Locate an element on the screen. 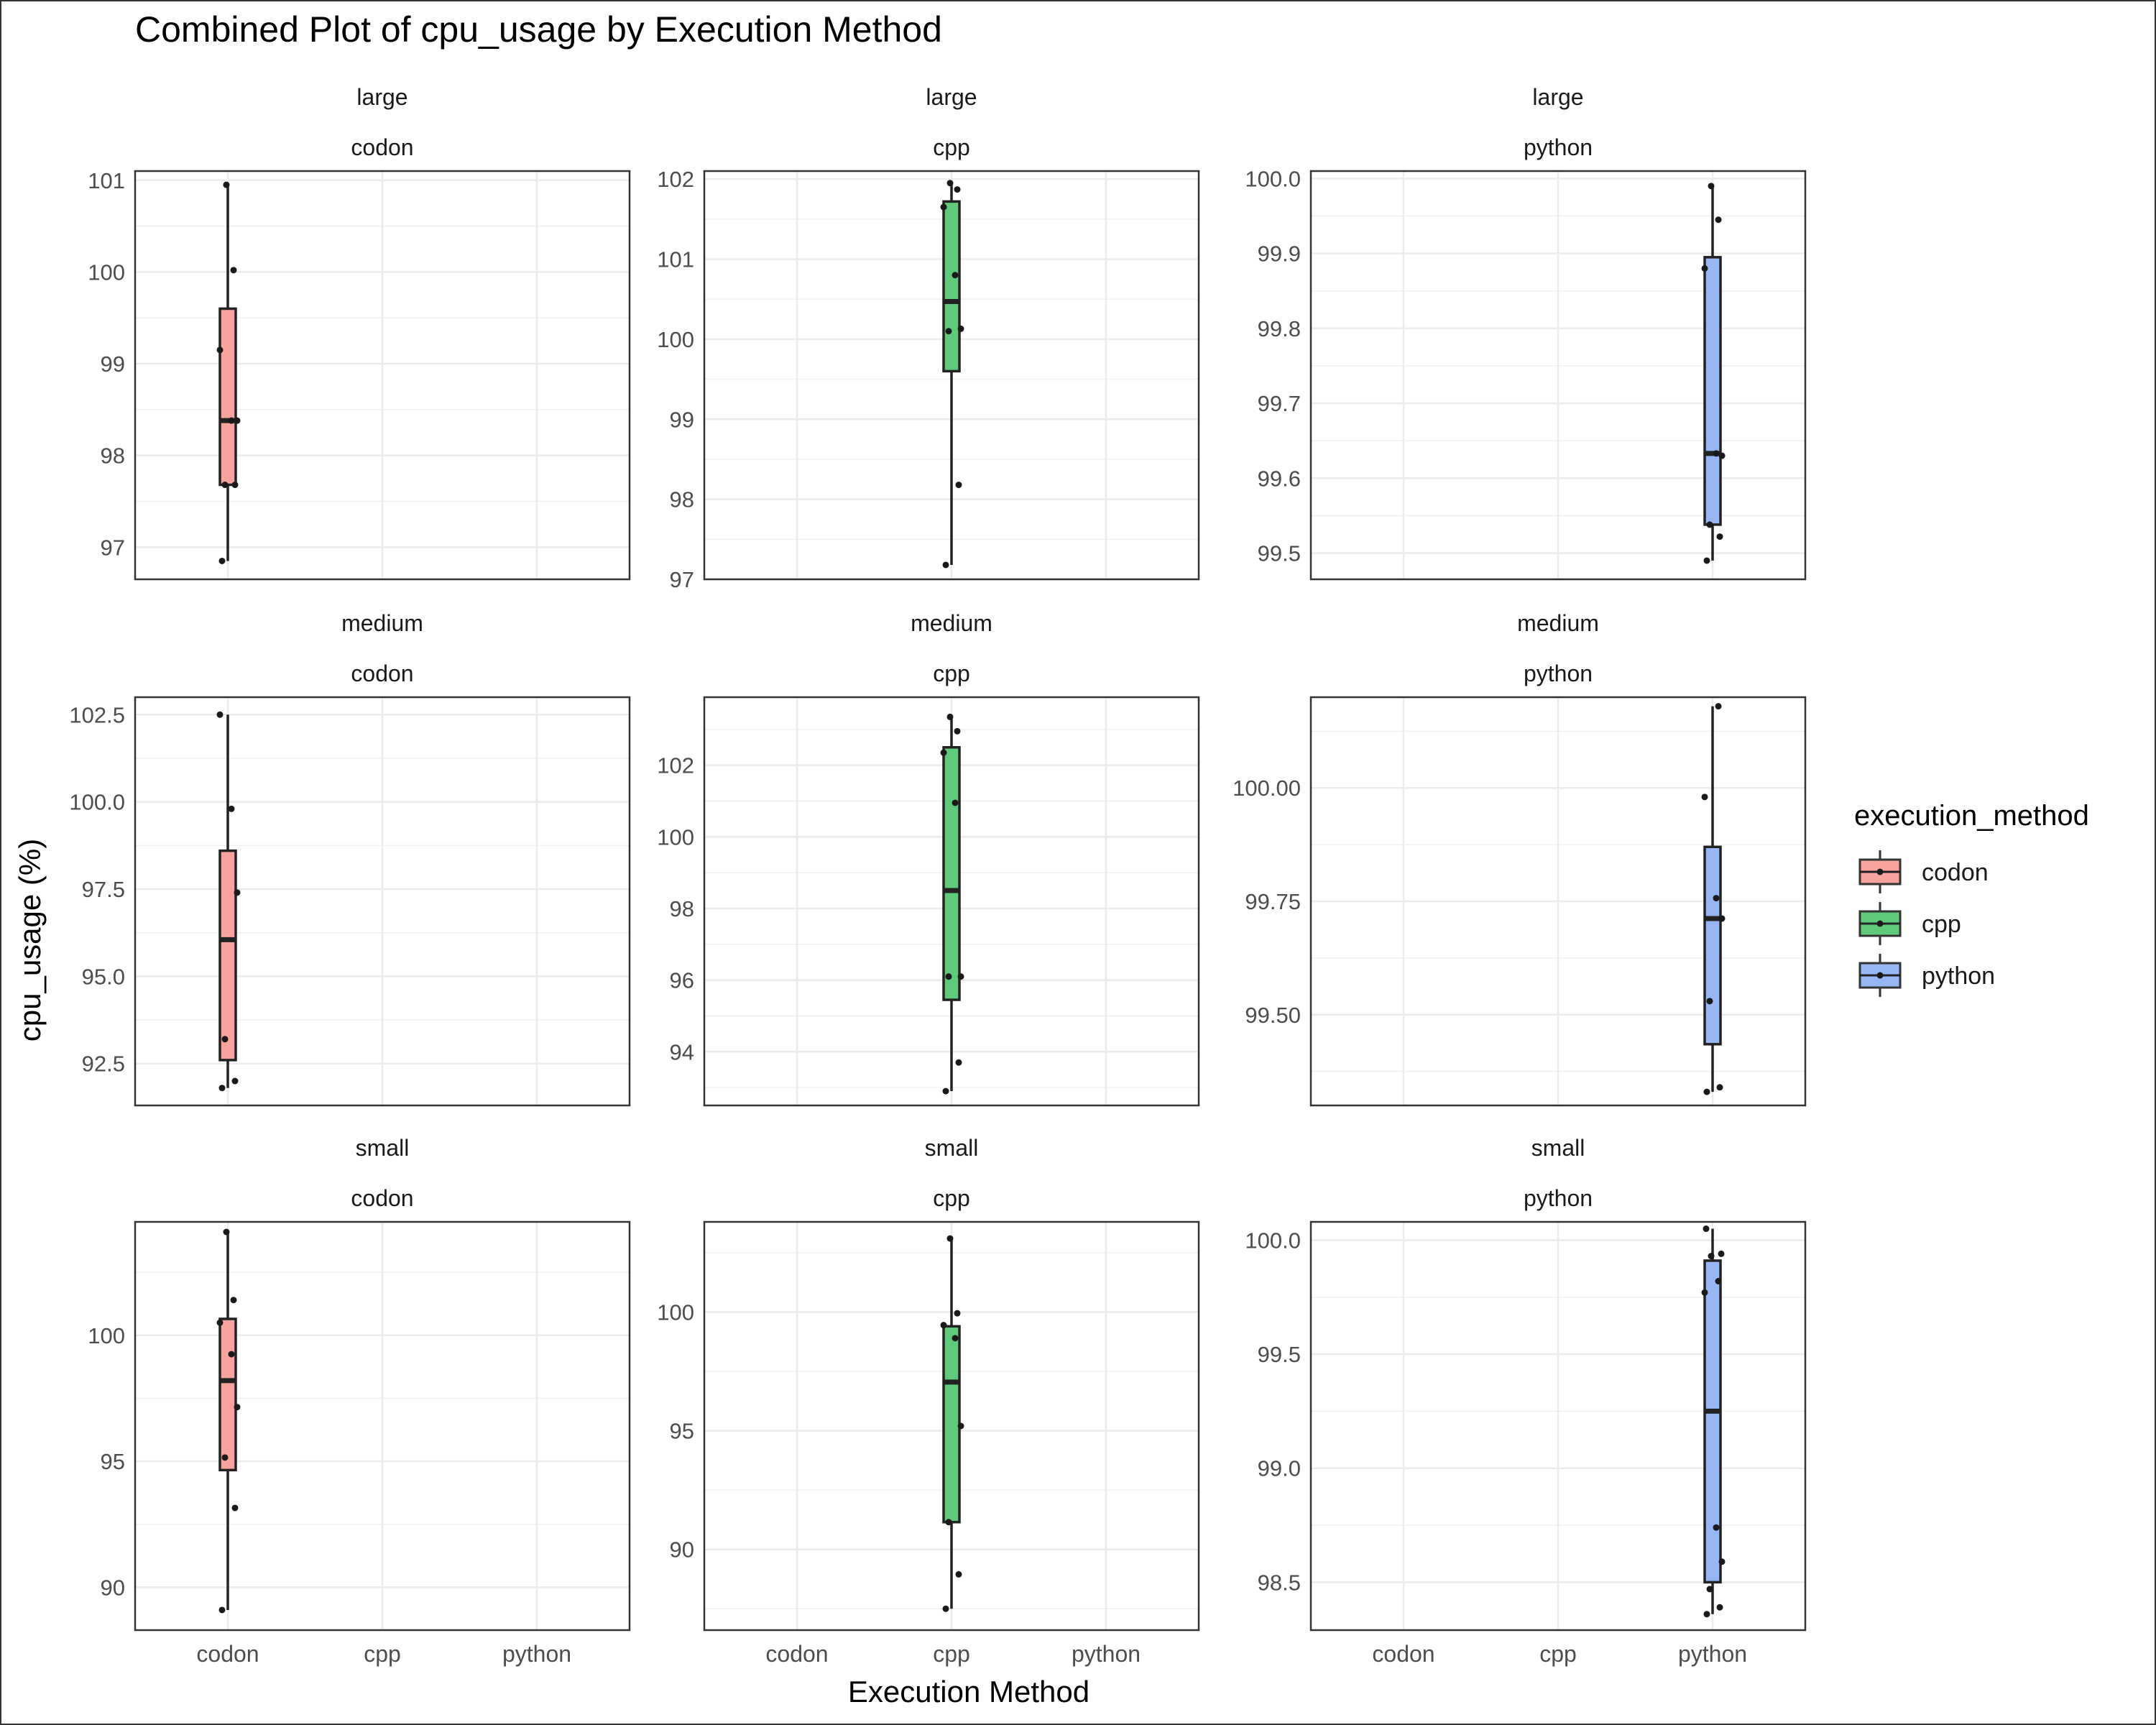  y-tick-label: 99.0 is located at coordinates (1279, 1468).